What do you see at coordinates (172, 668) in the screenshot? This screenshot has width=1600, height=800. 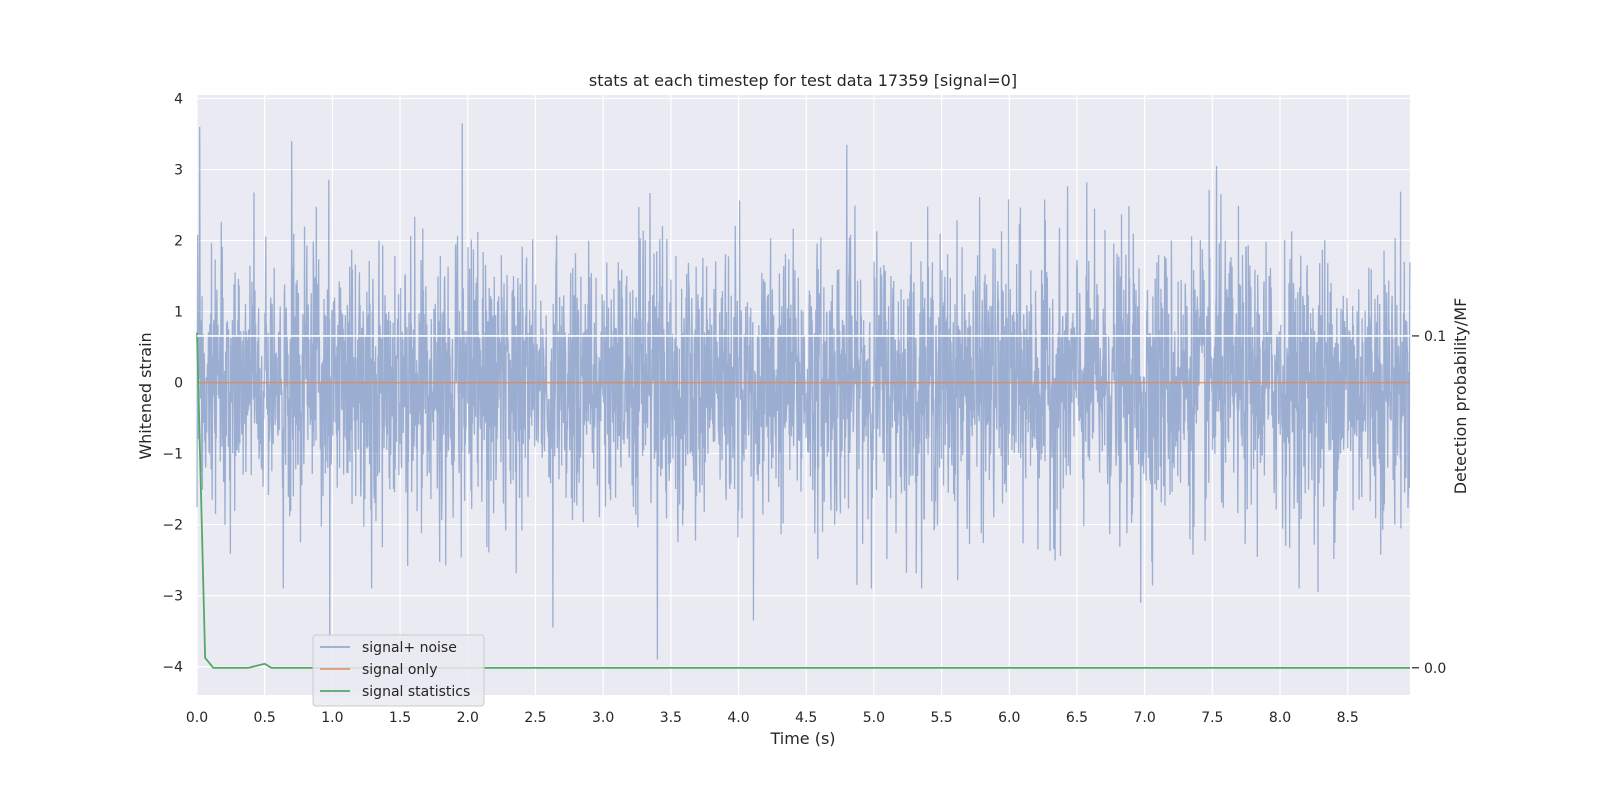 I see `y-tick-label: −4` at bounding box center [172, 668].